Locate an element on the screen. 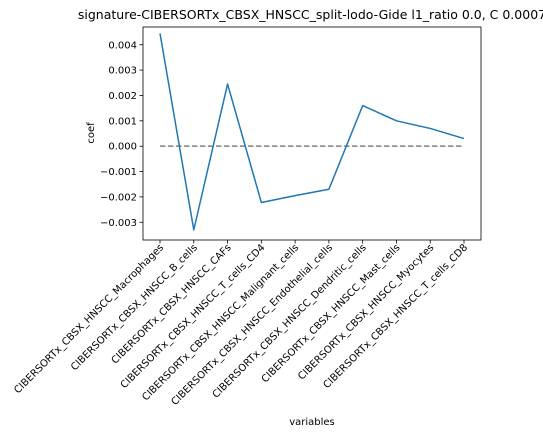 The height and width of the screenshot is (437, 543). y-tick-label: −0.002 is located at coordinates (118, 197).